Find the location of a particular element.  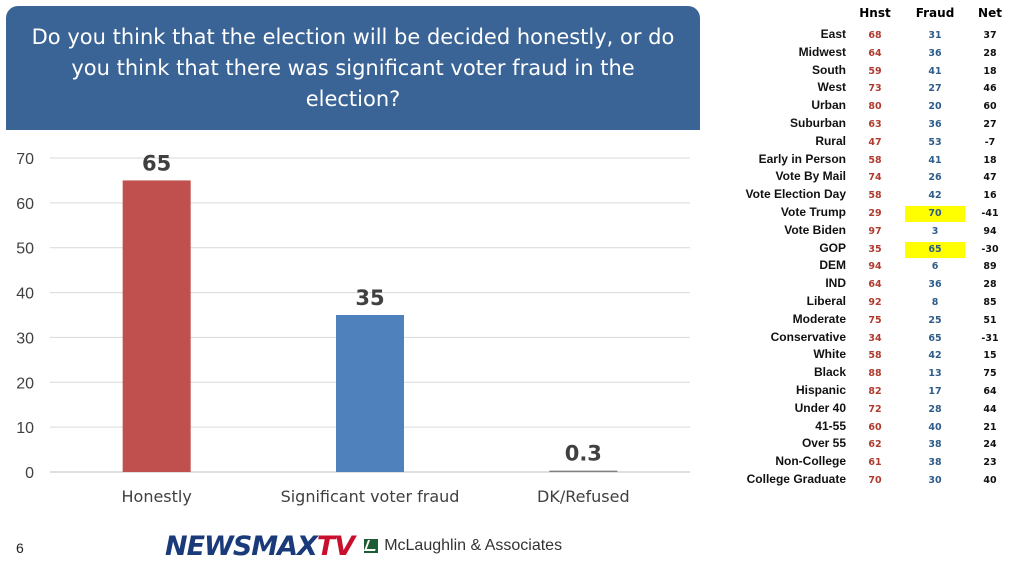

table-row: South 59 41 18 is located at coordinates (862, 72).